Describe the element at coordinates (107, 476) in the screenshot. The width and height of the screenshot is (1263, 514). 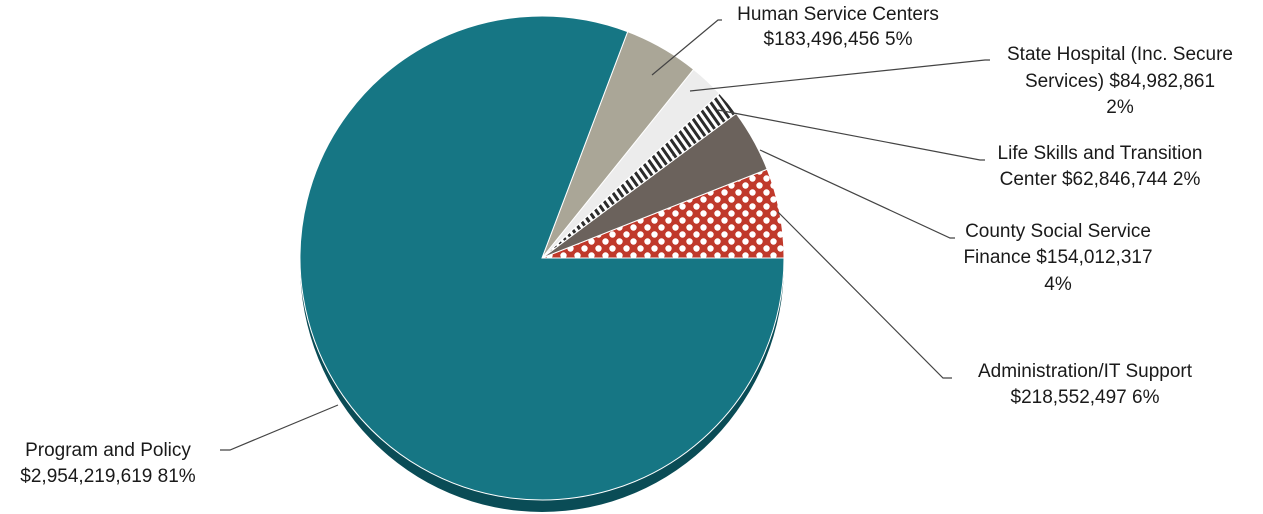
I see `label-program-value: $2,954,219,619 81%` at that location.